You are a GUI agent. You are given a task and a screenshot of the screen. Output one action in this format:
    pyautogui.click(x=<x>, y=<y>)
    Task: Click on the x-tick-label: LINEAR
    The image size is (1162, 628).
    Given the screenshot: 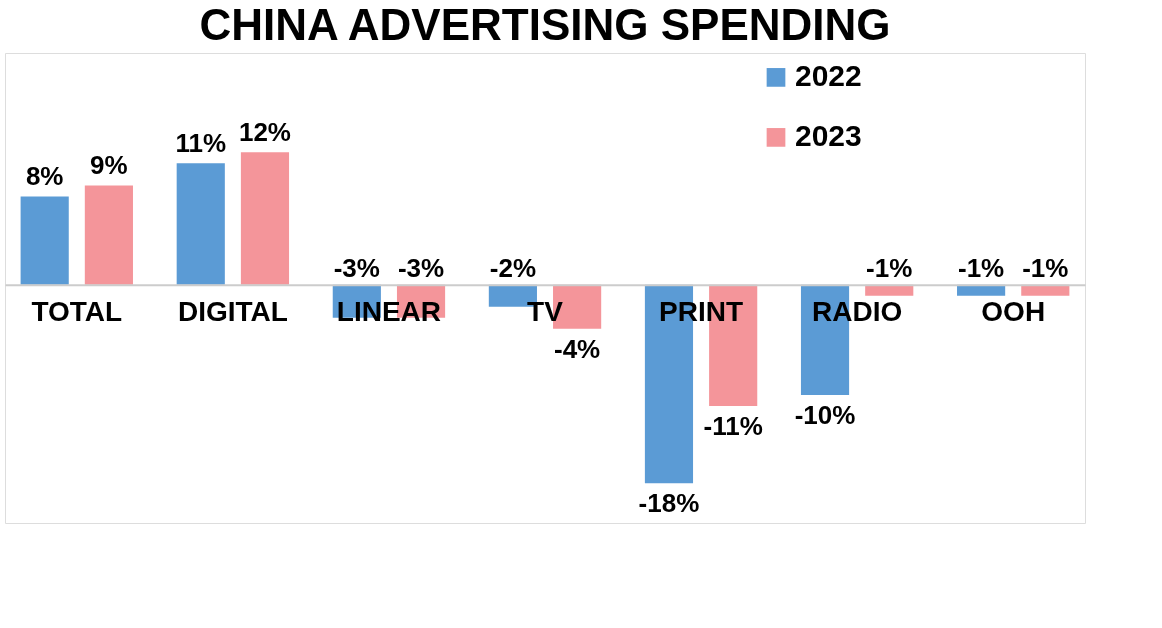 What is the action you would take?
    pyautogui.click(x=389, y=312)
    